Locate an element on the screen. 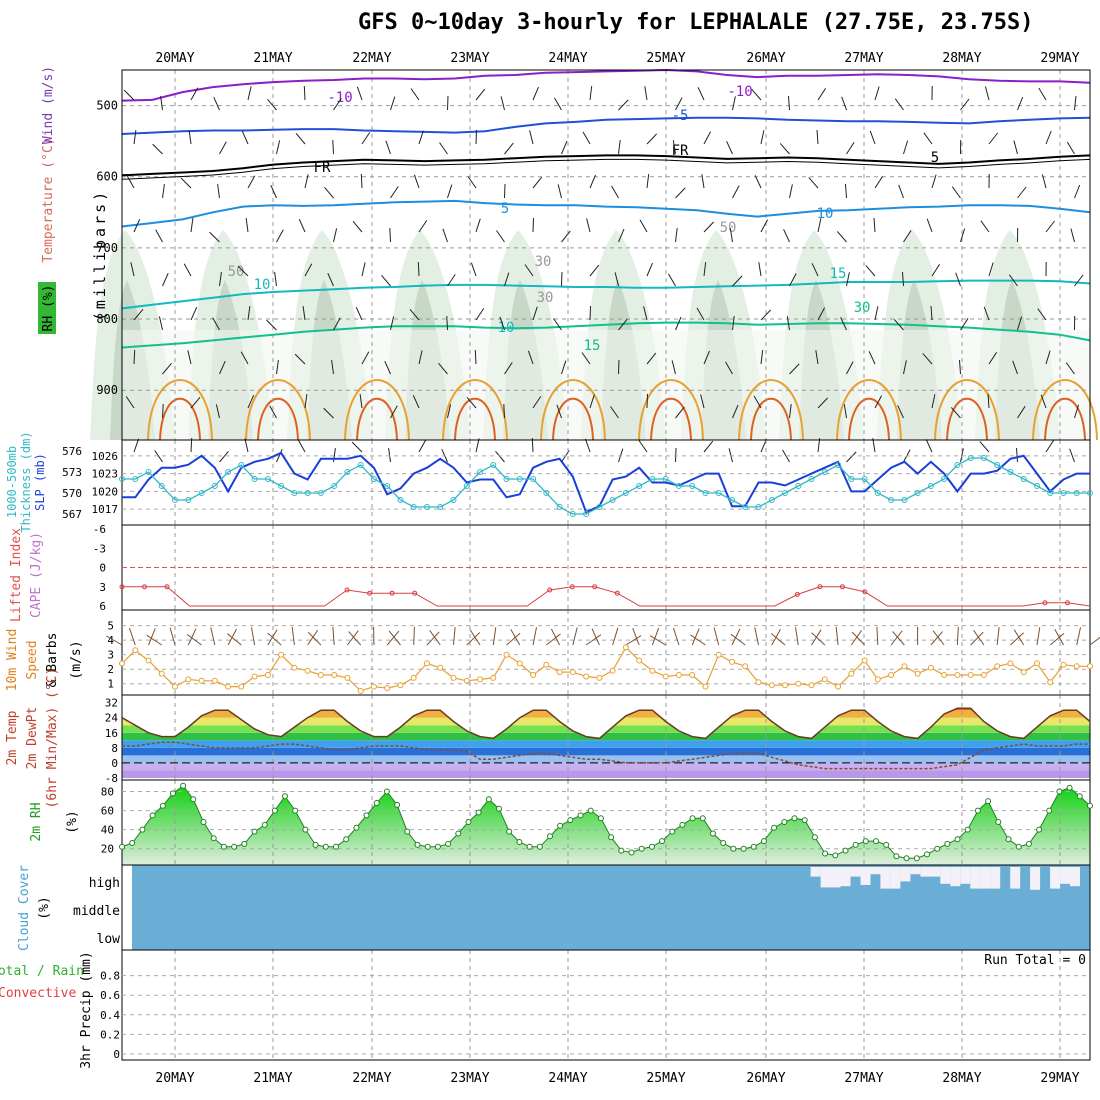 This screenshot has height=1100, width=1100. lifted-index-point is located at coordinates (167, 587).